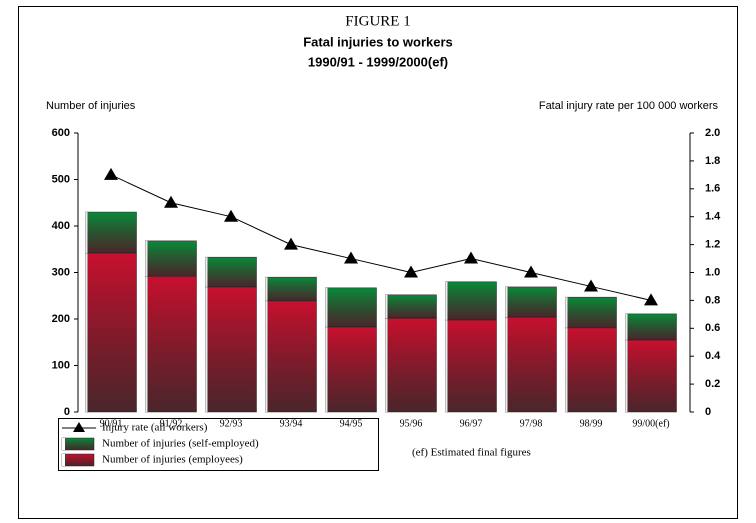 This screenshot has height=523, width=756. What do you see at coordinates (471, 423) in the screenshot?
I see `x-tick-label: 96/97` at bounding box center [471, 423].